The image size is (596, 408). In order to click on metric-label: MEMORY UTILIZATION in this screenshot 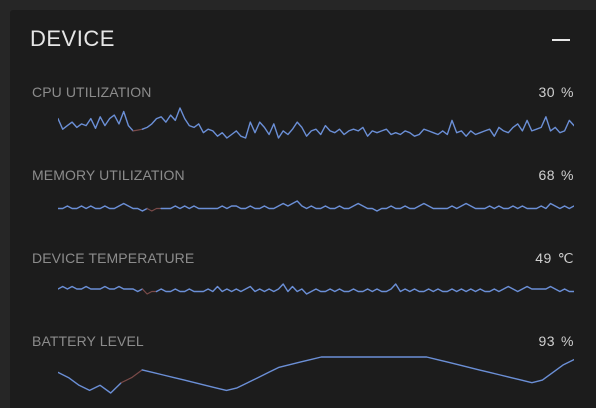, I will do `click(108, 175)`.